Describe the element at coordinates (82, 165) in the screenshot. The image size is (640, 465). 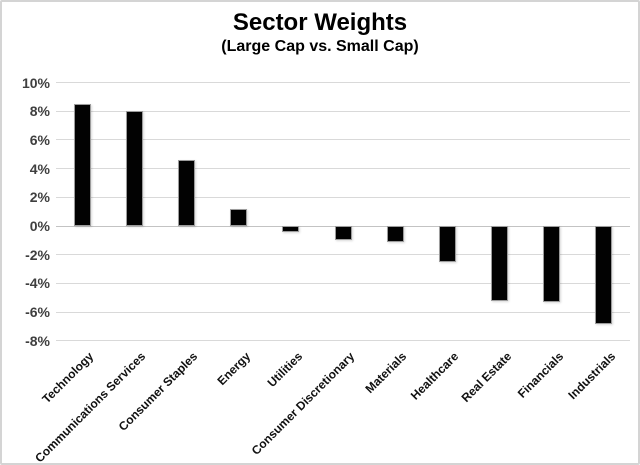
I see `bar-technology` at that location.